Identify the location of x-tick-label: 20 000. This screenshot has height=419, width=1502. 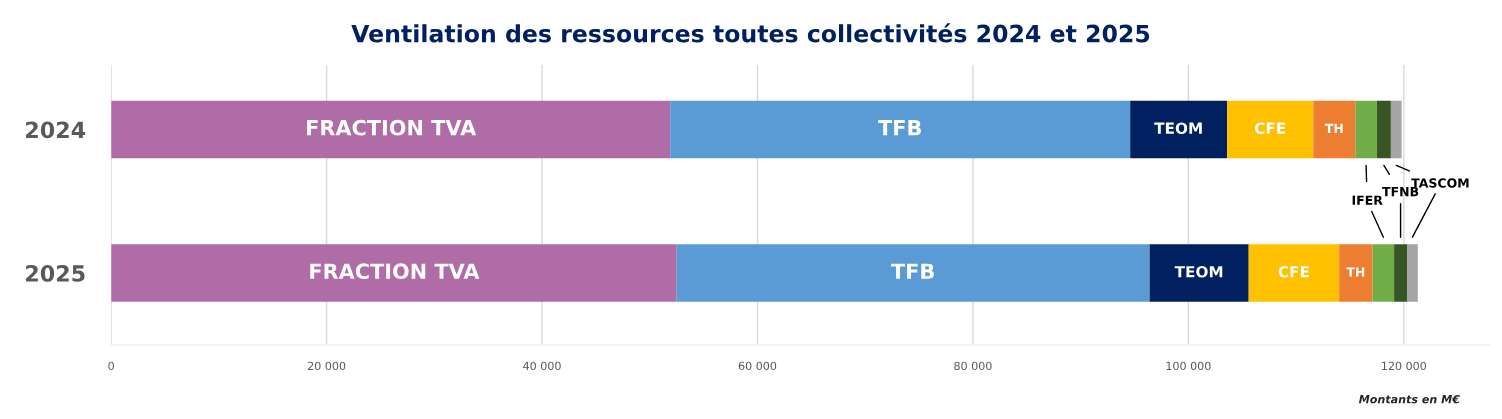
(326, 366).